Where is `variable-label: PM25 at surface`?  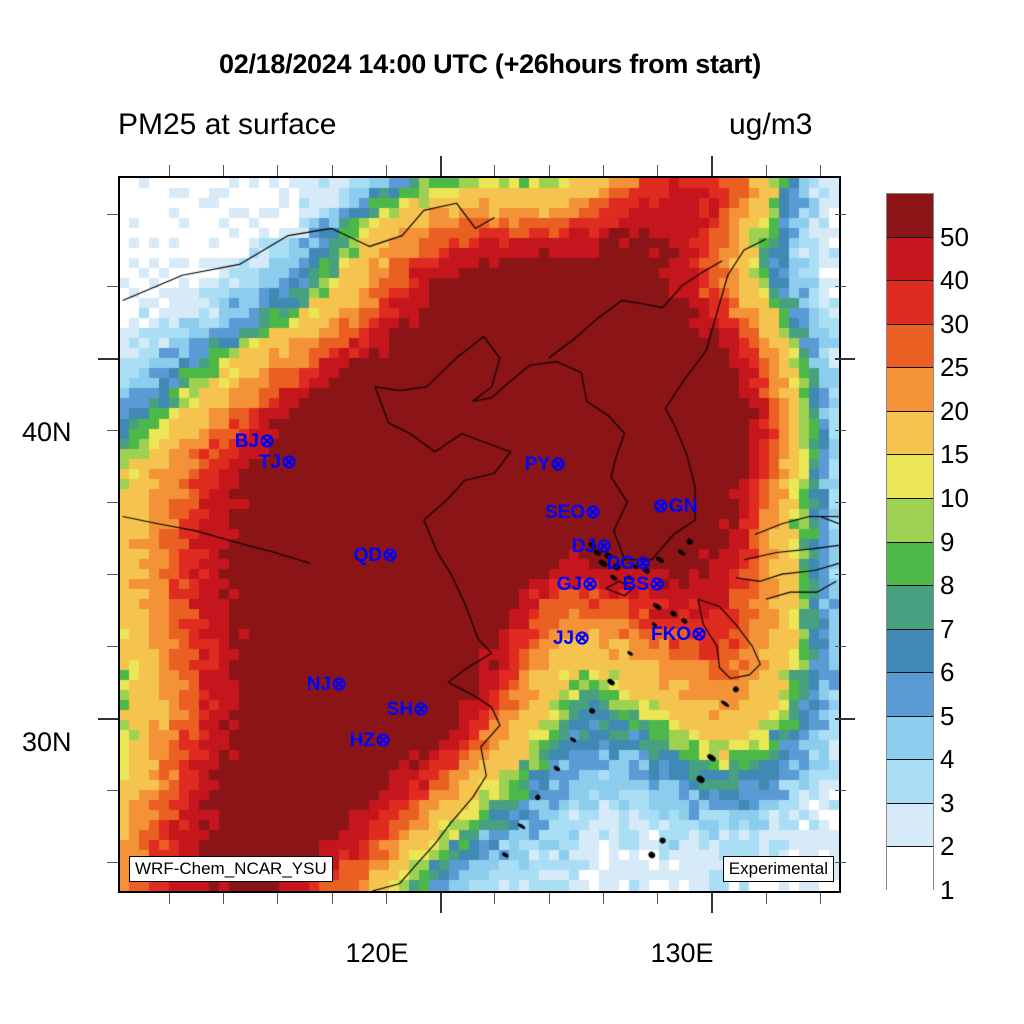
variable-label: PM25 at surface is located at coordinates (227, 124).